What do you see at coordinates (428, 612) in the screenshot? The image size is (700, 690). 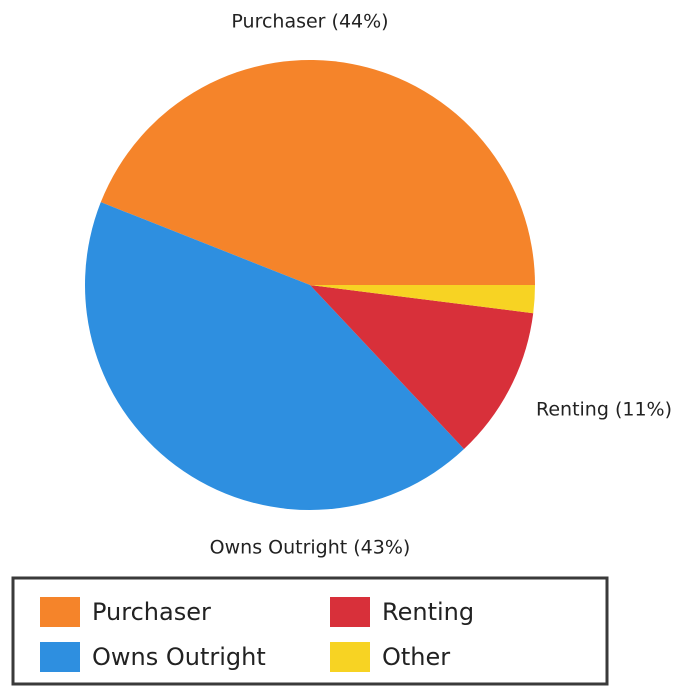 I see `legend-label: Renting` at bounding box center [428, 612].